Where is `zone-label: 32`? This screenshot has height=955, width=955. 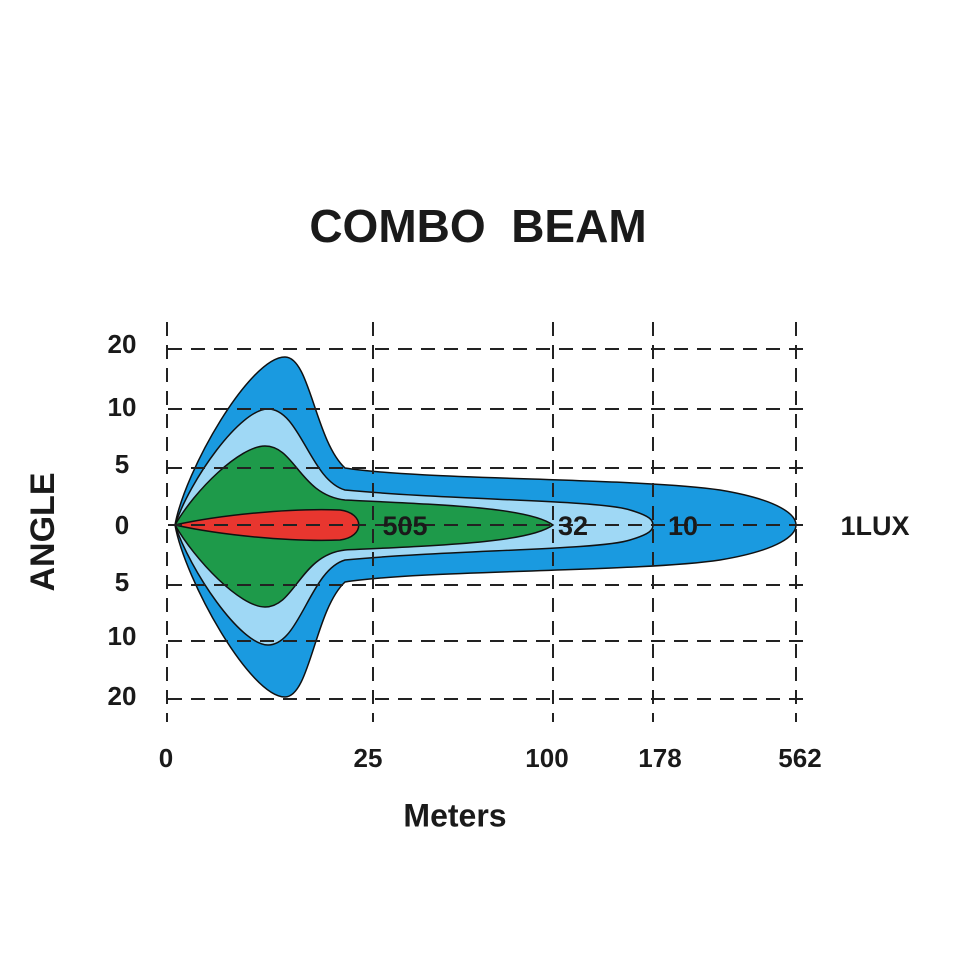
zone-label: 32 is located at coordinates (573, 526).